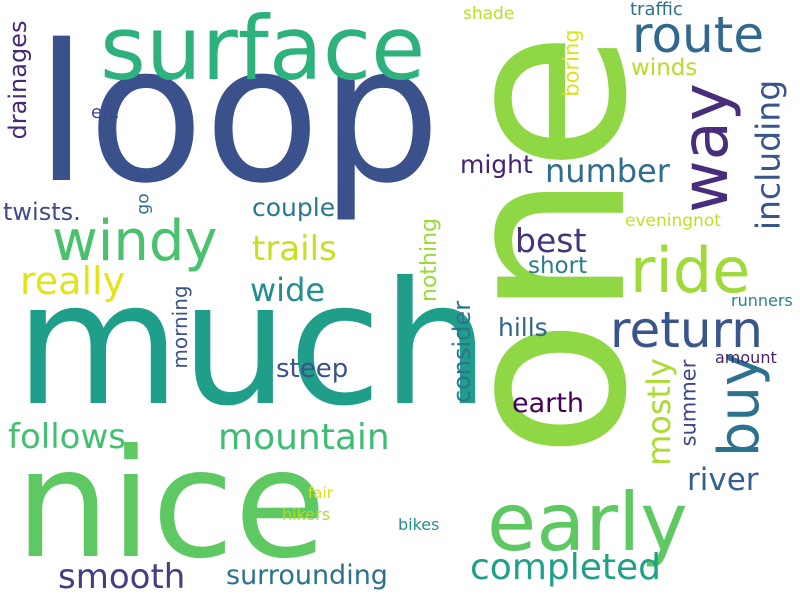  Describe the element at coordinates (294, 249) in the screenshot. I see `word-trails: trails` at that location.